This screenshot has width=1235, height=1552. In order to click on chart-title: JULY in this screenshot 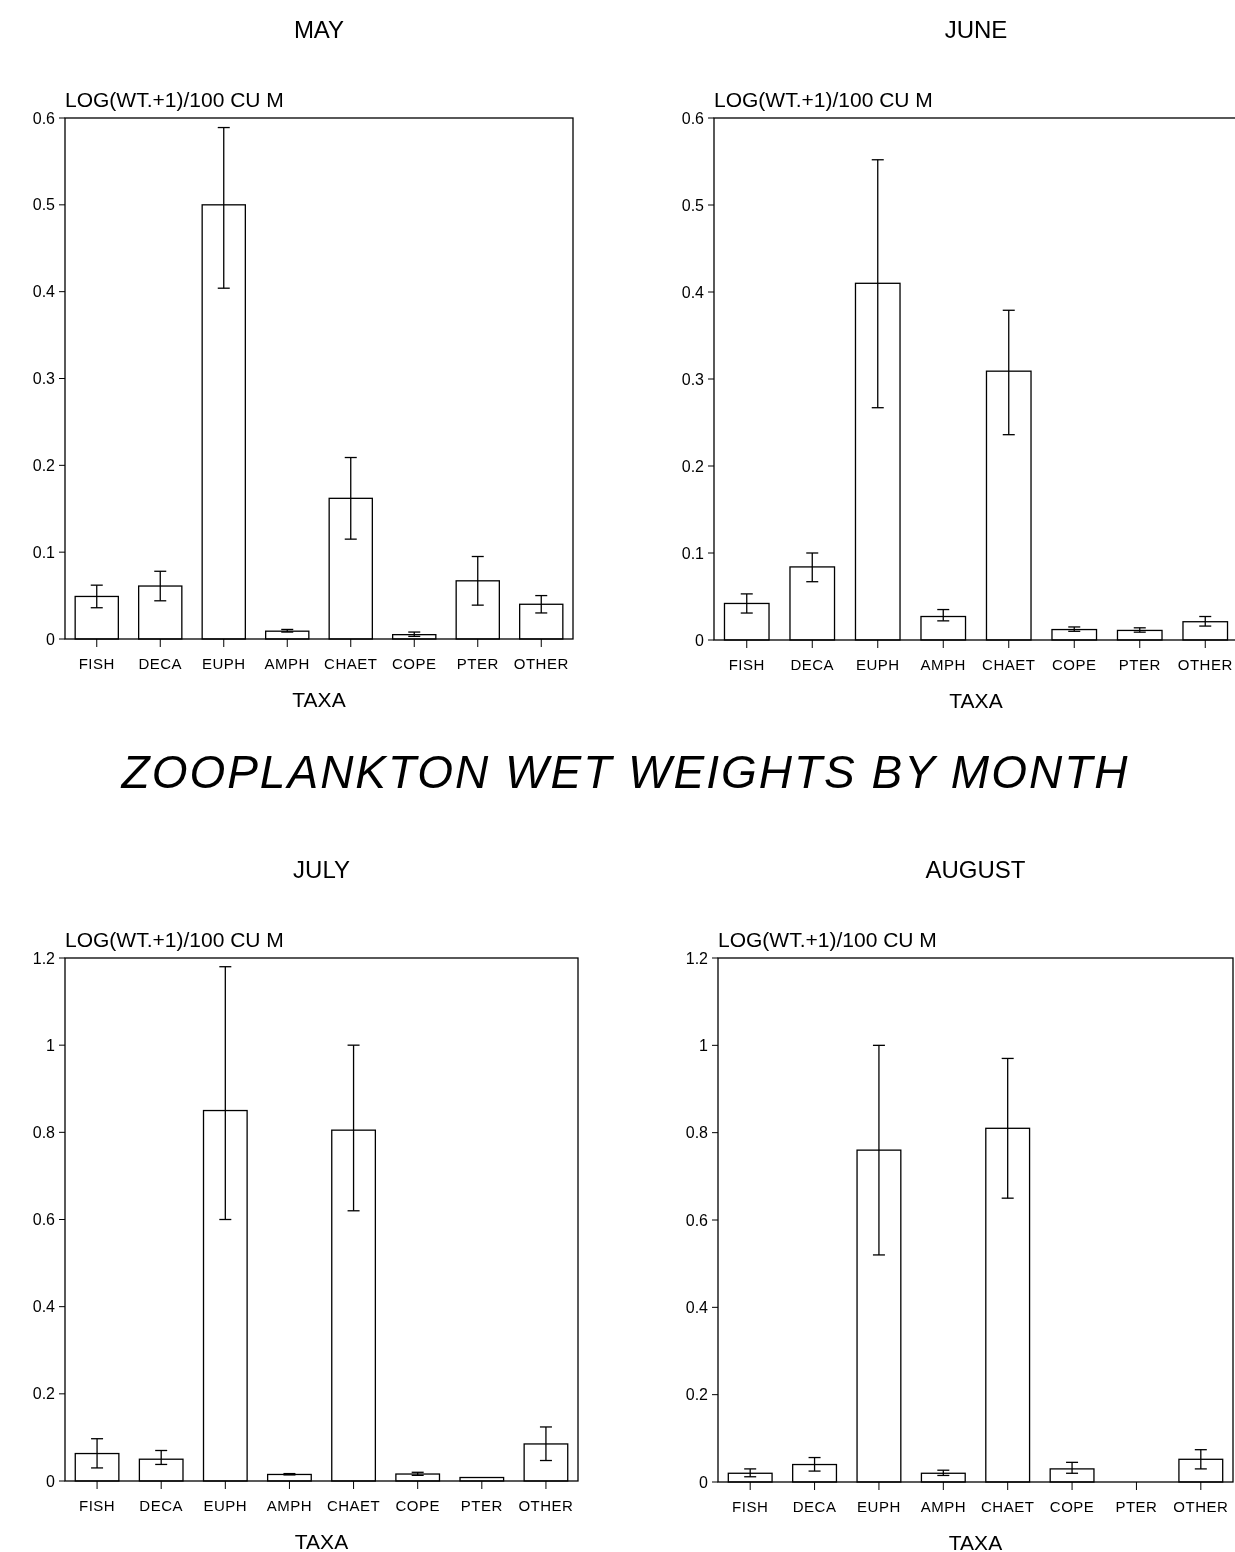, I will do `click(321, 869)`.